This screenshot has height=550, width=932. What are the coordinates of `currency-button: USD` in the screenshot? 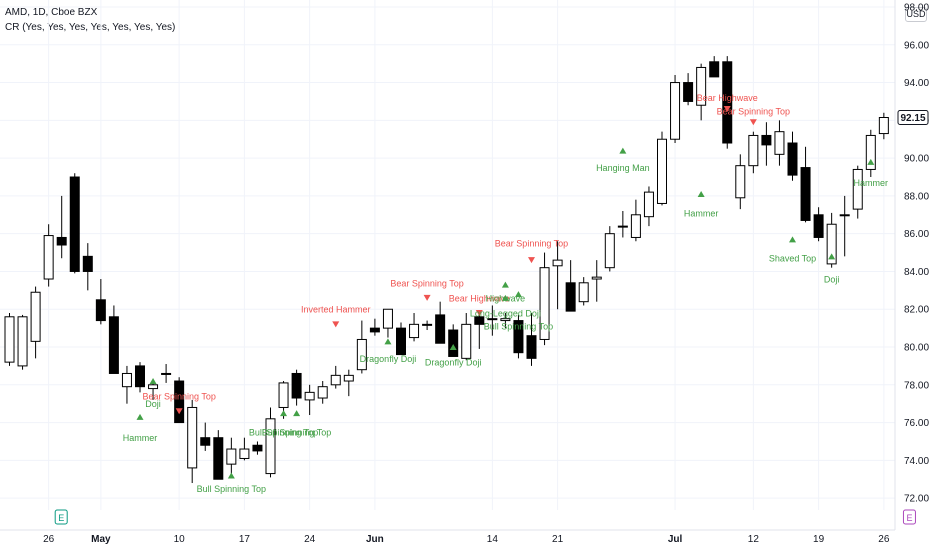 It's located at (916, 14).